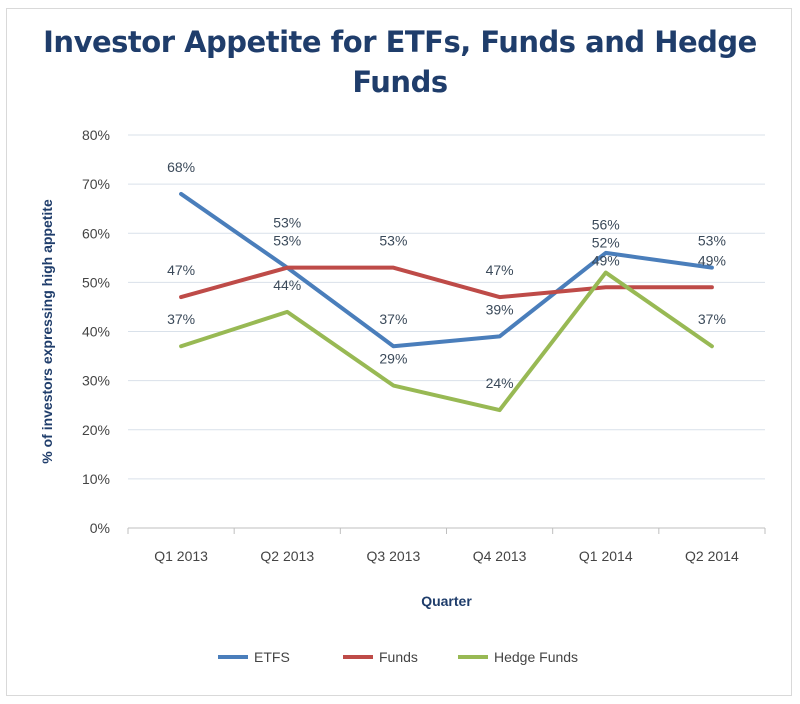  What do you see at coordinates (393, 359) in the screenshot?
I see `data-label: 29%` at bounding box center [393, 359].